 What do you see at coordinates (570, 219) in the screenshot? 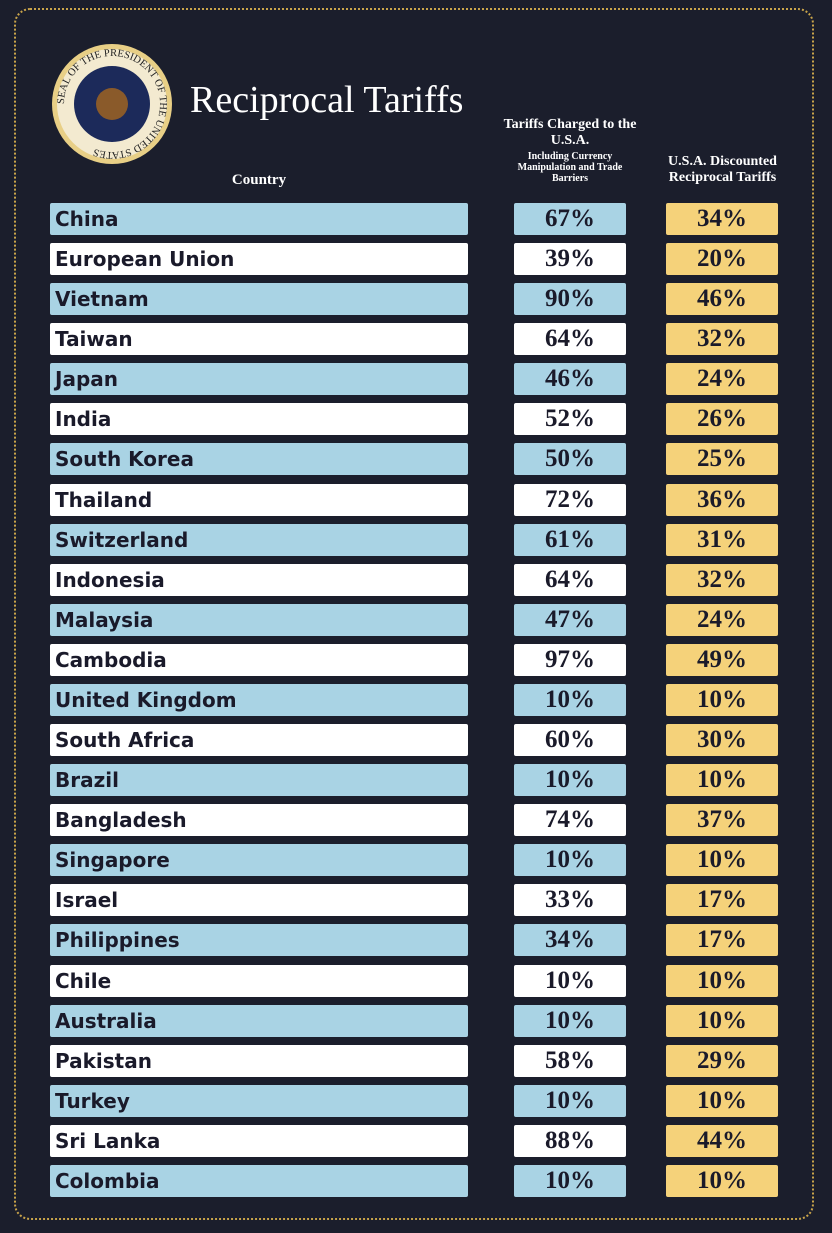
I see `charged-cell: 67%` at bounding box center [570, 219].